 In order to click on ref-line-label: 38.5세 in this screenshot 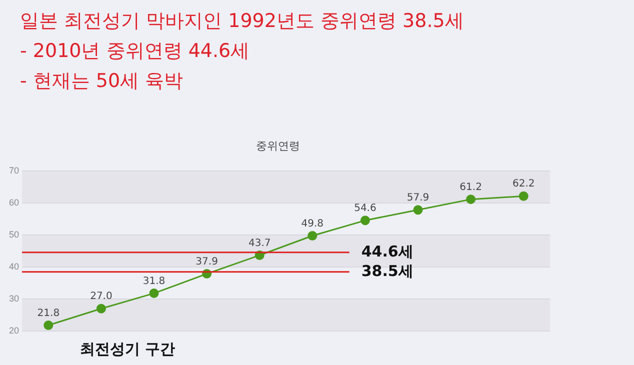, I will do `click(387, 271)`.